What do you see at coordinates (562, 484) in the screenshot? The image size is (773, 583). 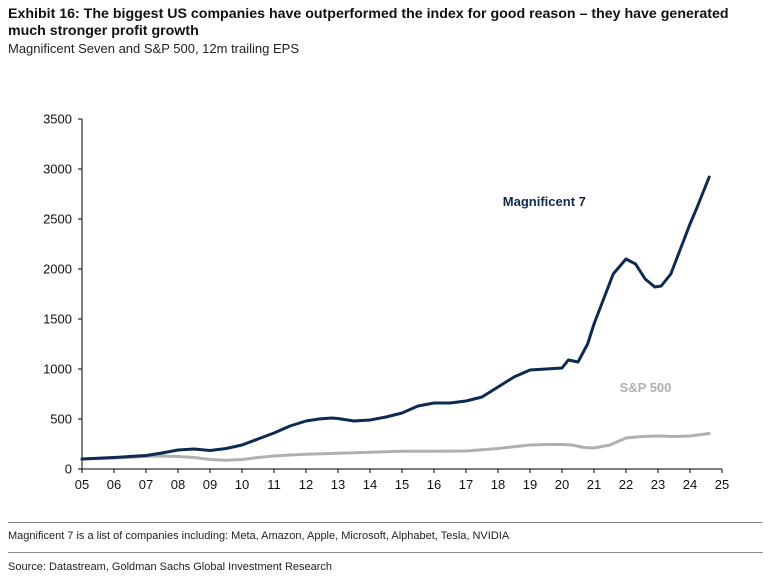 I see `x-tick-label: 20` at bounding box center [562, 484].